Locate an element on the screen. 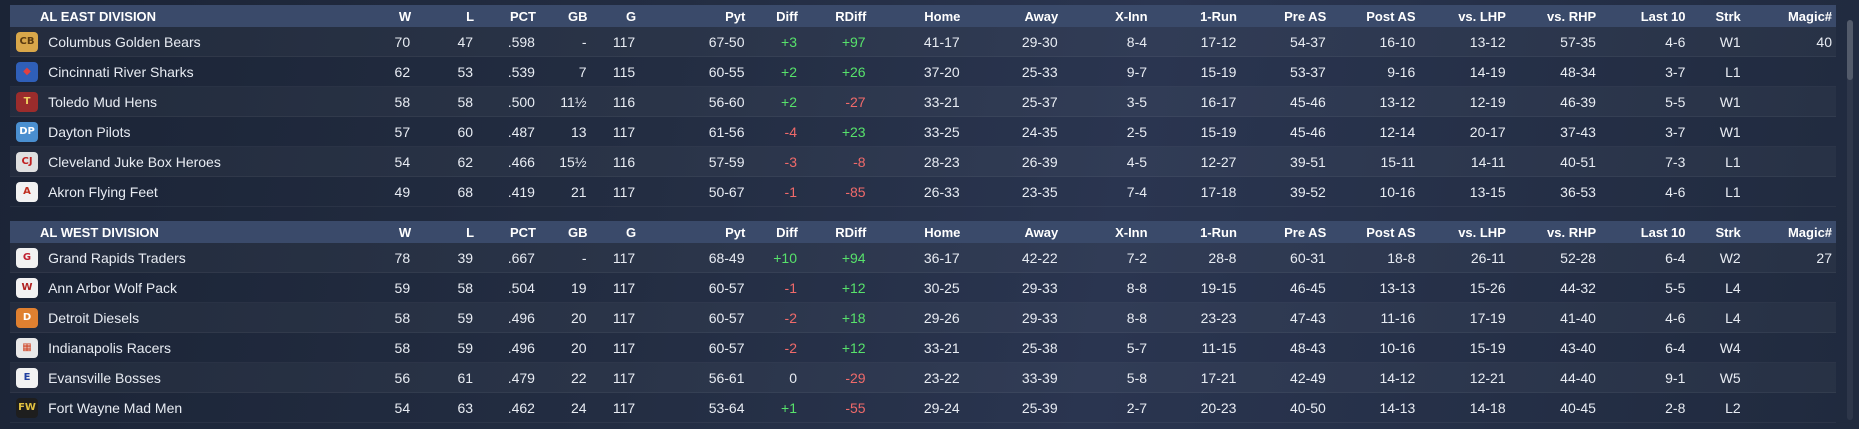 The height and width of the screenshot is (429, 1859). team-name: Toledo Mud Hens is located at coordinates (103, 101).